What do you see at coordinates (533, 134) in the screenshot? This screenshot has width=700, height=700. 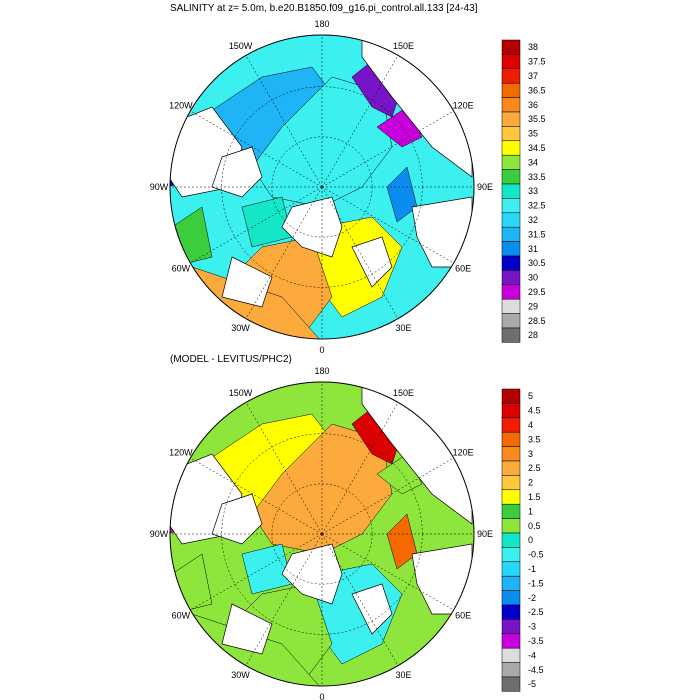 I see `colorbar-tick-label: 35` at bounding box center [533, 134].